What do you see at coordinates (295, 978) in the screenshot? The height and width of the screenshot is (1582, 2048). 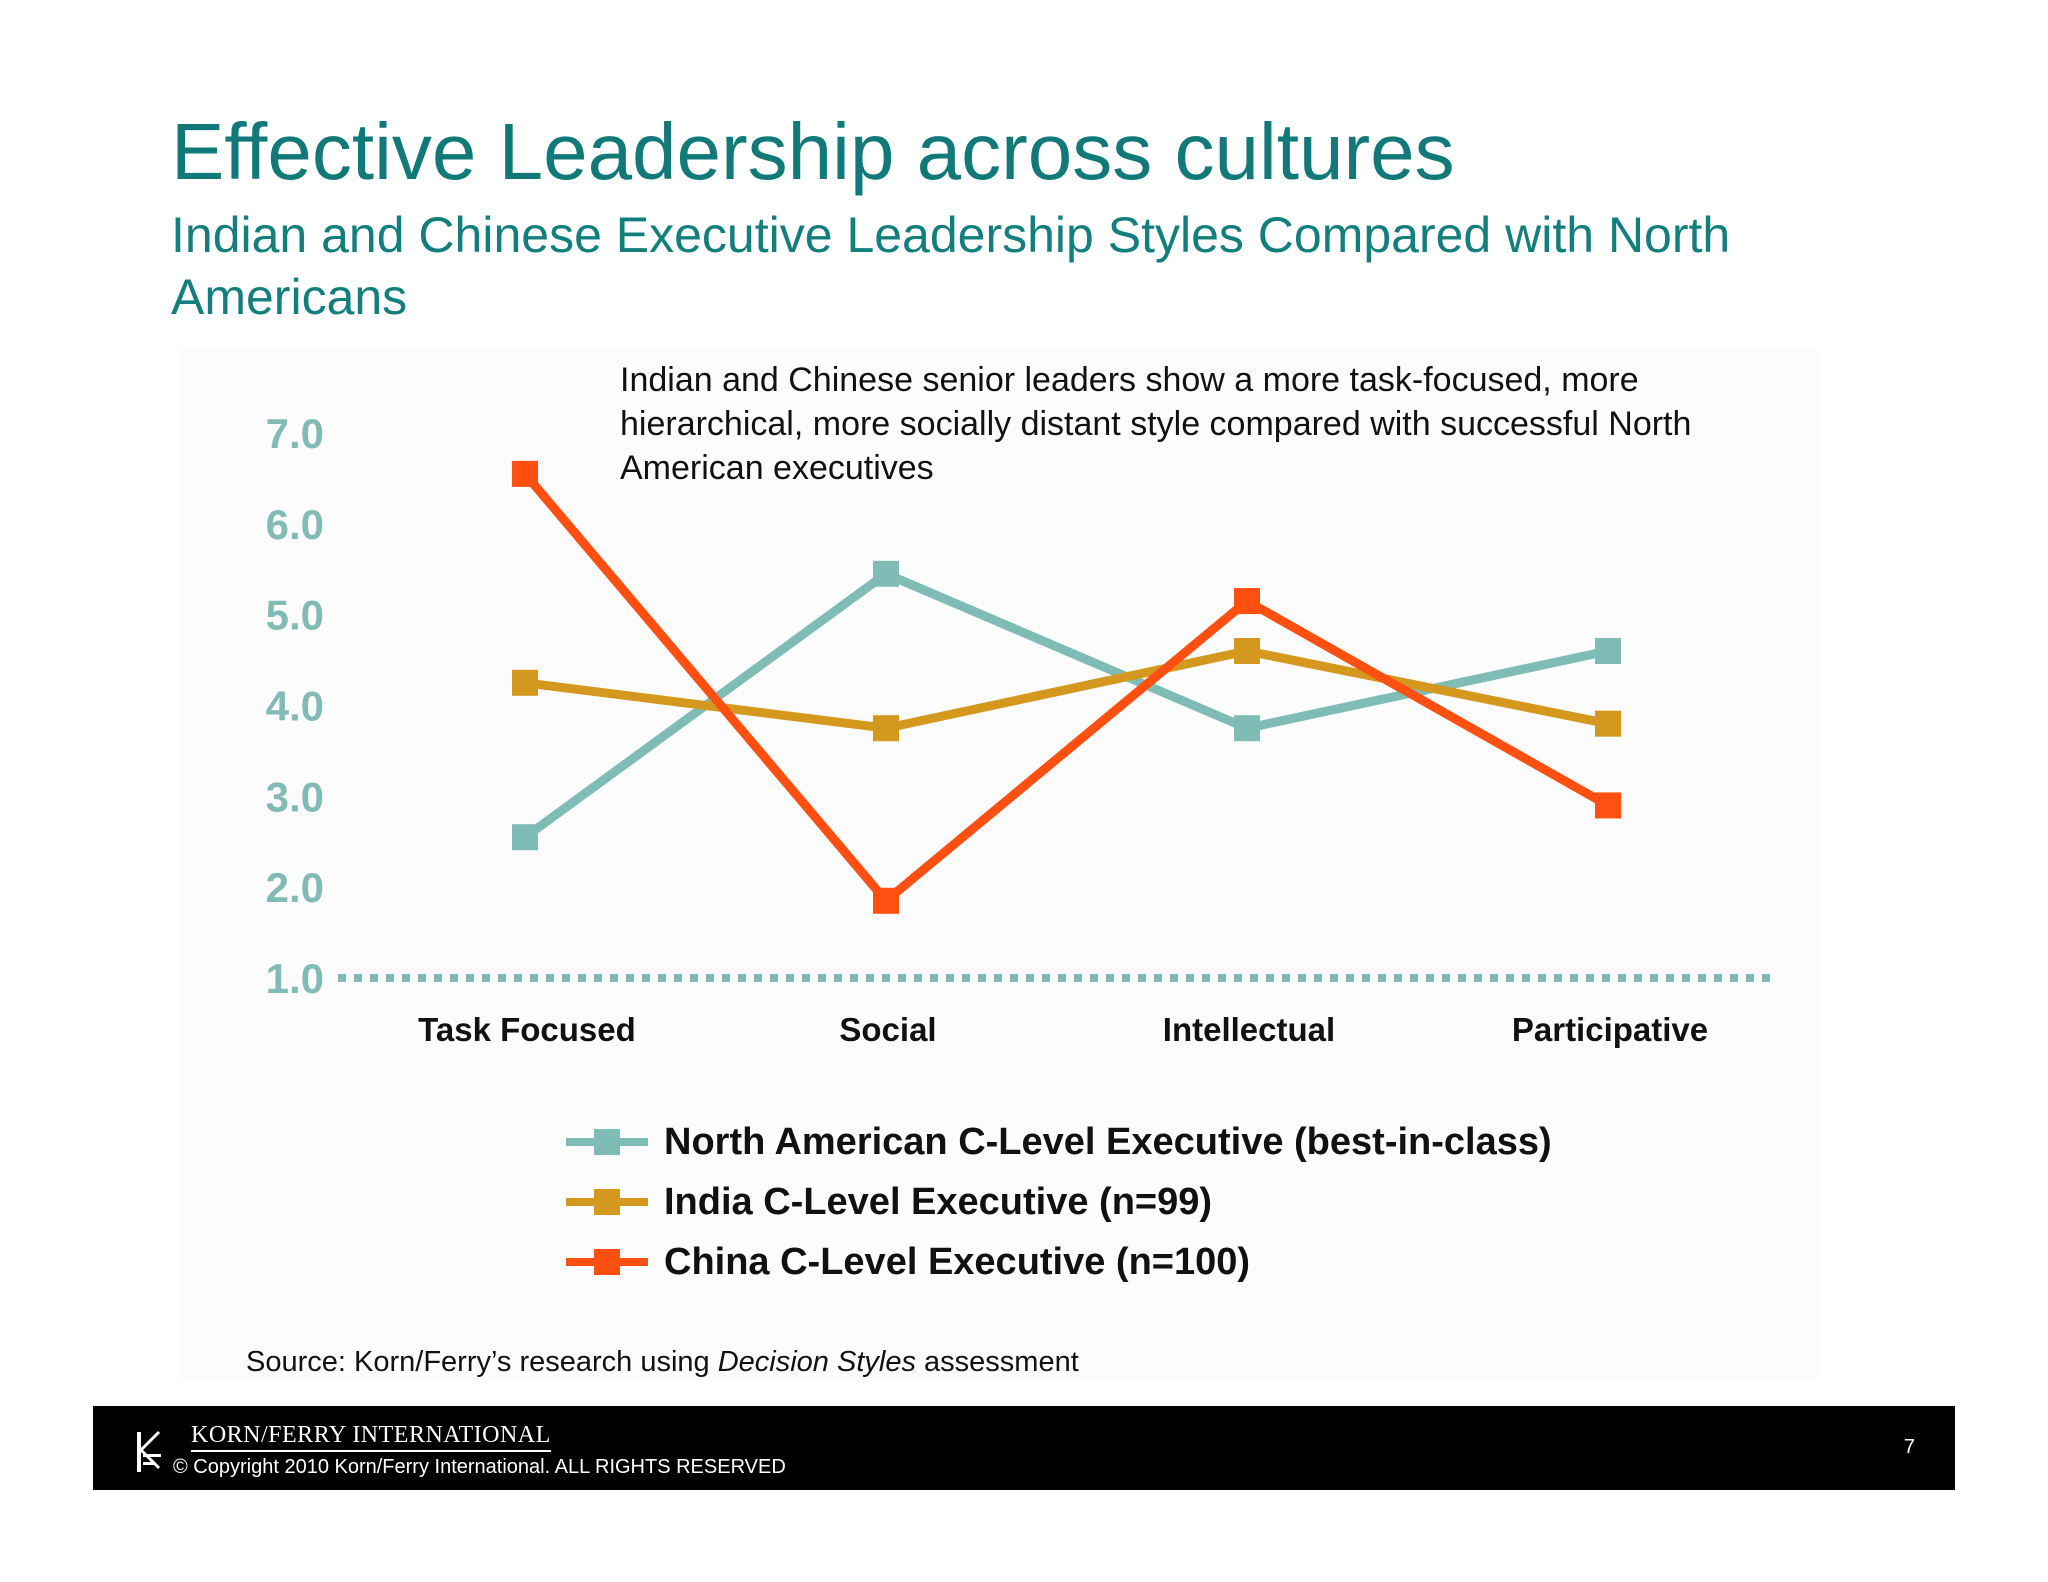 I see `y-tick-label: 1.0` at bounding box center [295, 978].